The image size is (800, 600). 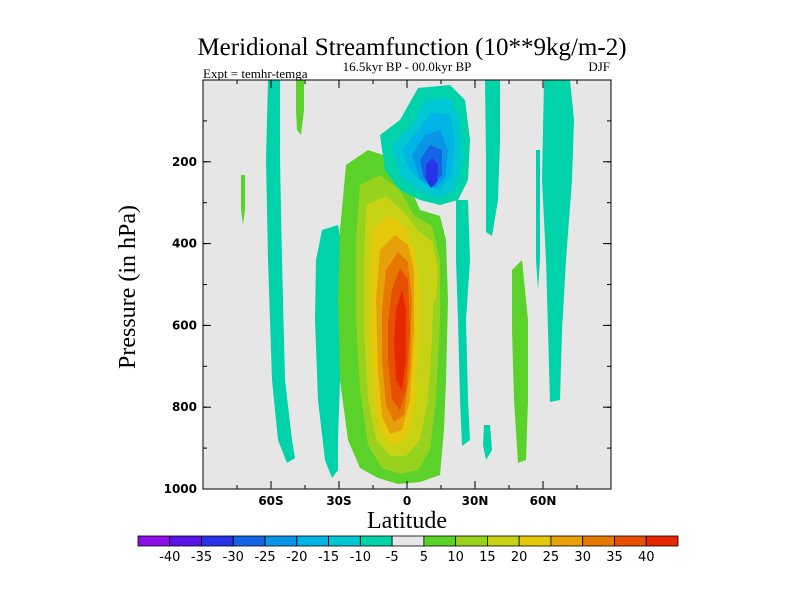 What do you see at coordinates (538, 220) in the screenshot?
I see `contour-nh-thin-band` at bounding box center [538, 220].